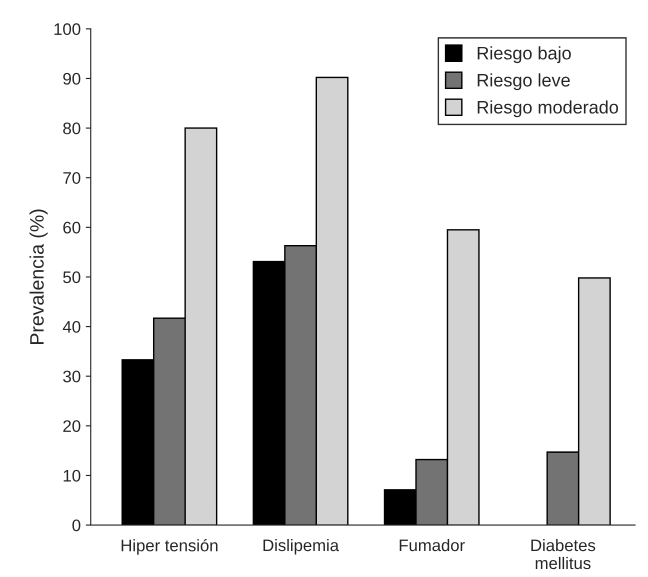 This screenshot has height=577, width=648. I want to click on y-tick-label: 100, so click(67, 29).